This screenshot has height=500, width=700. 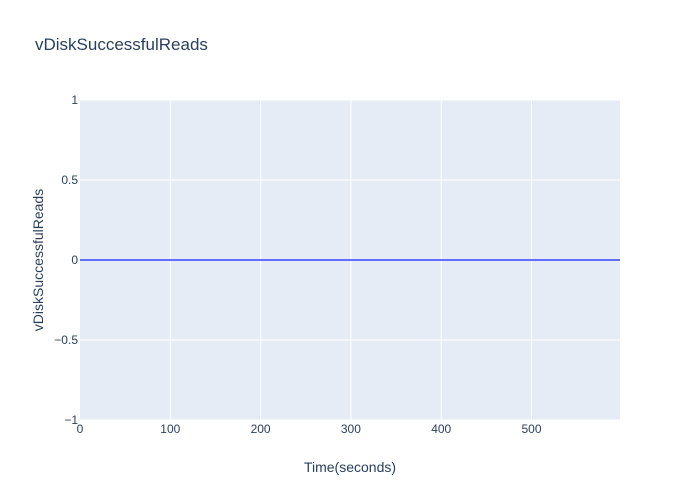 What do you see at coordinates (69, 180) in the screenshot?
I see `y-tick-label: 0.5` at bounding box center [69, 180].